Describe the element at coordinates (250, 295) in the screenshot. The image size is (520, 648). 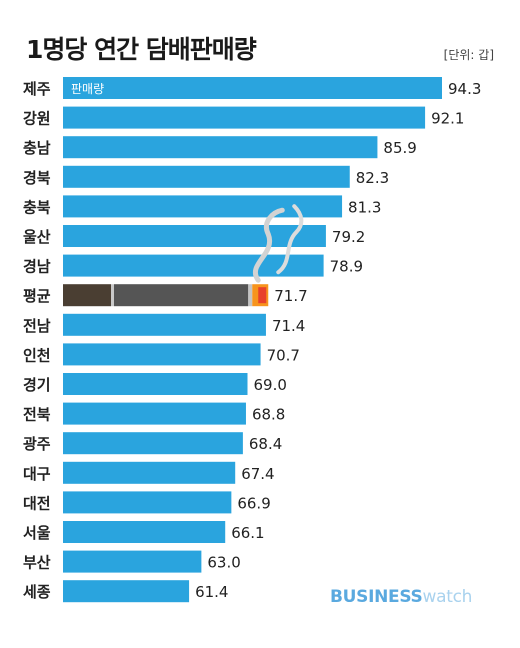
I see `cigarette-ash` at that location.